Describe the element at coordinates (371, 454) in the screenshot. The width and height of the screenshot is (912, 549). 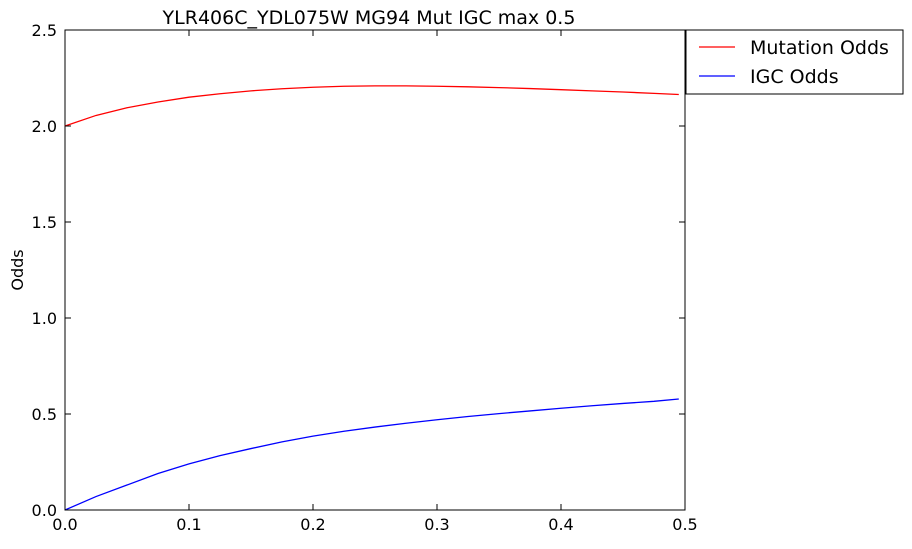
I see `series-line-igc-odds` at that location.